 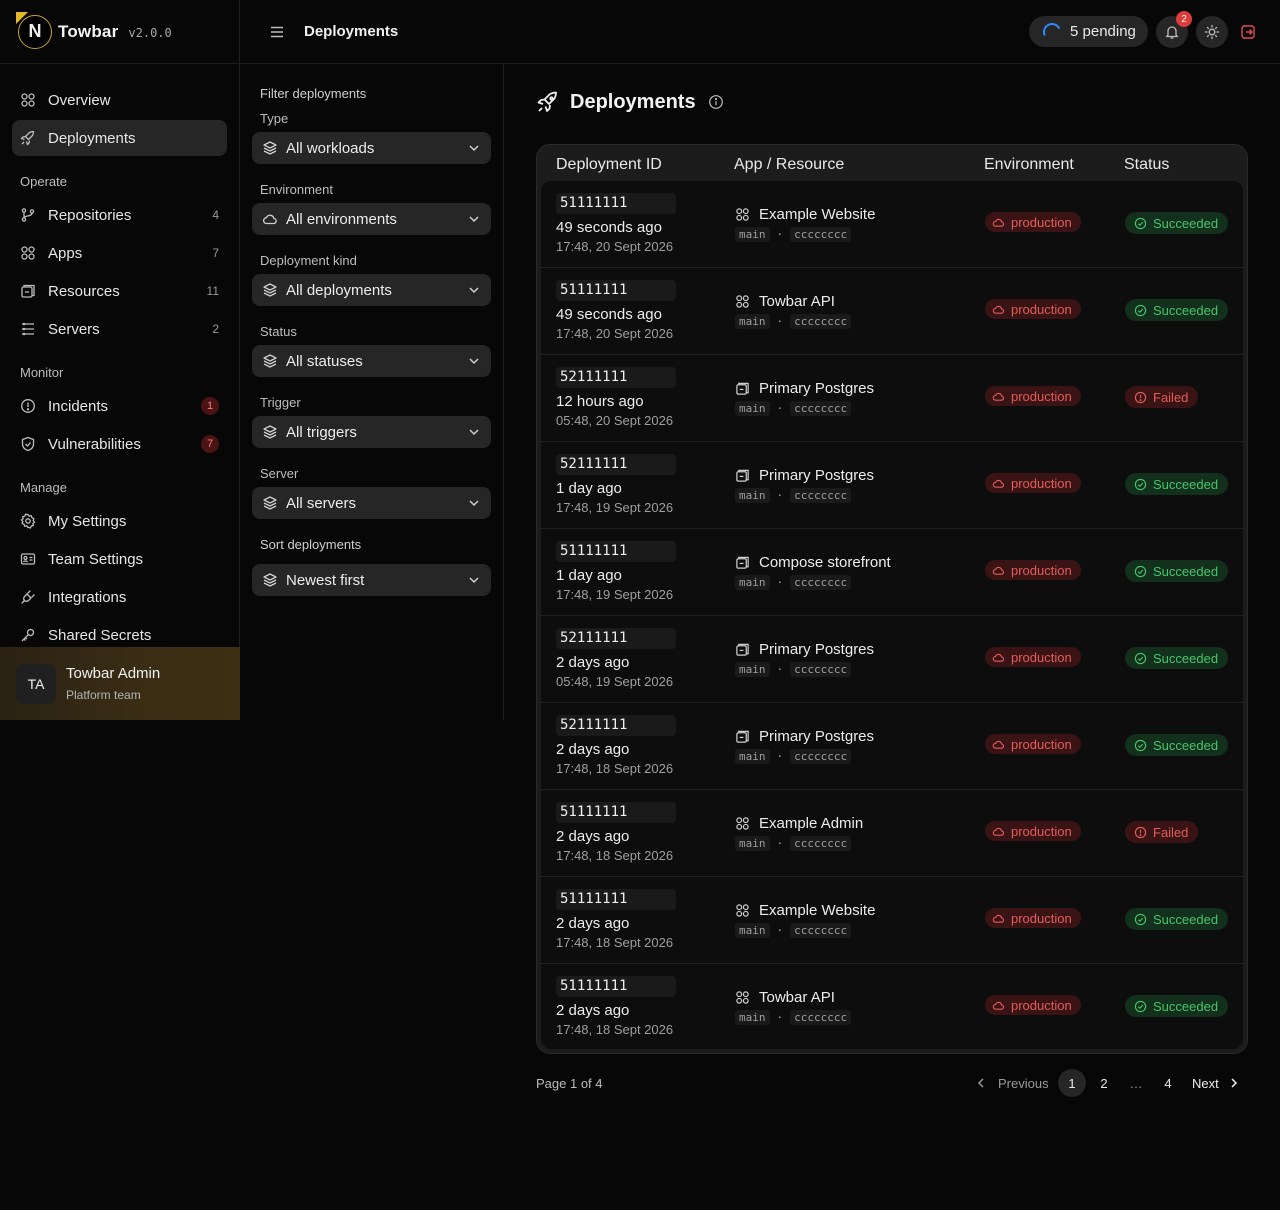 I want to click on pending-button: 5 pending, so click(x=1088, y=31).